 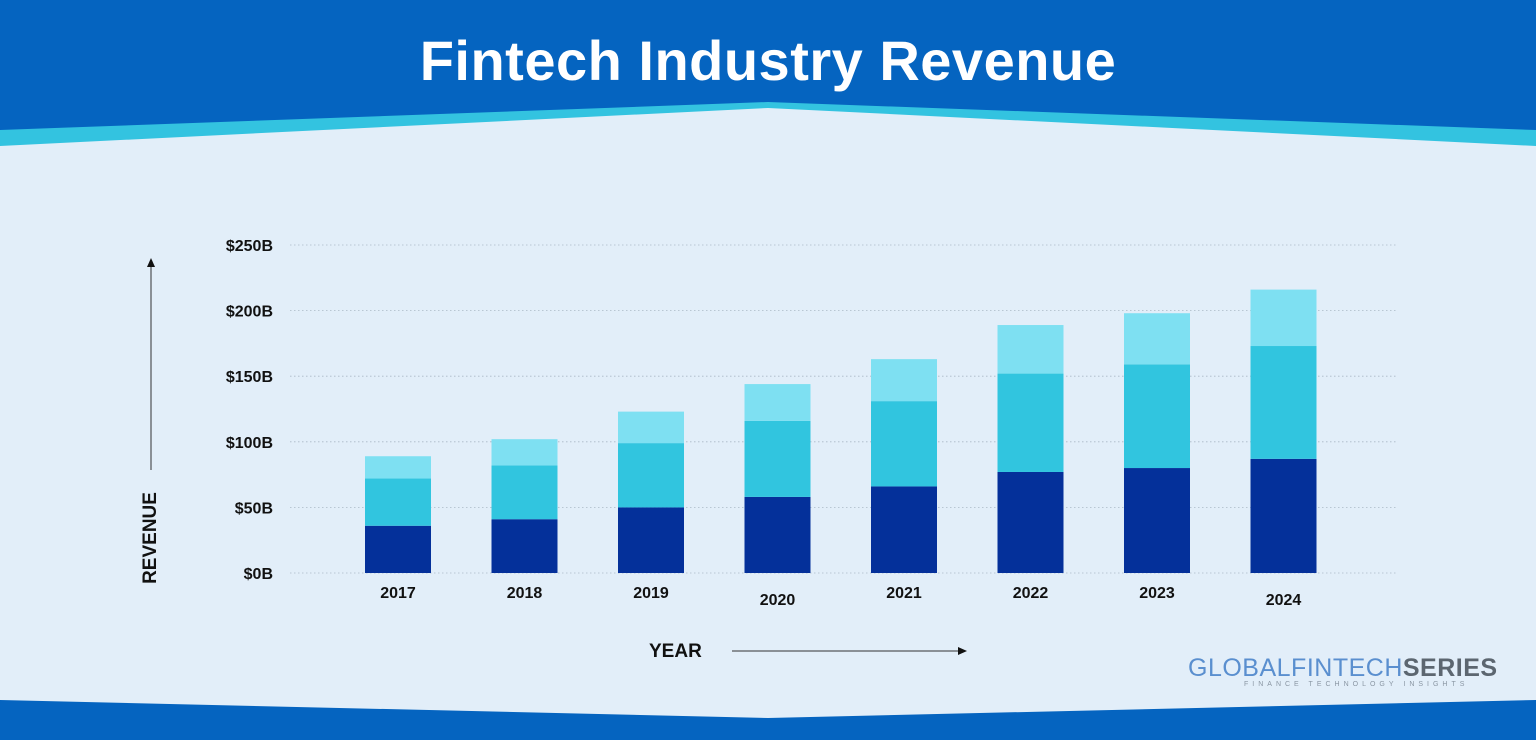 I want to click on x-tick-label: 2021, so click(x=904, y=593).